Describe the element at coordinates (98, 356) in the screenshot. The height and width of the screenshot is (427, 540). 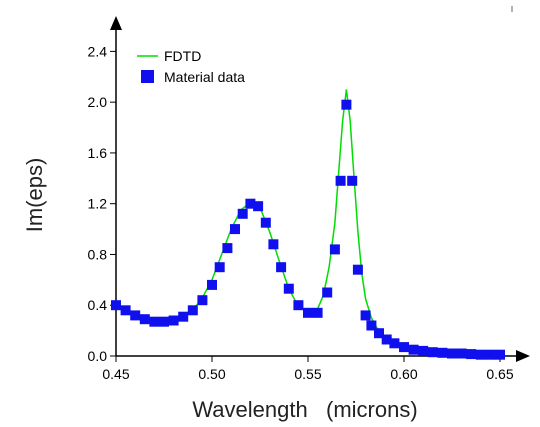
I see `y-tick-label: 0.0` at that location.